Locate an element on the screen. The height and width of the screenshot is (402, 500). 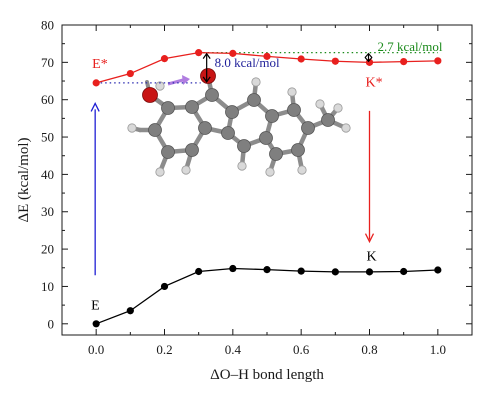
label-k: K is located at coordinates (372, 256).